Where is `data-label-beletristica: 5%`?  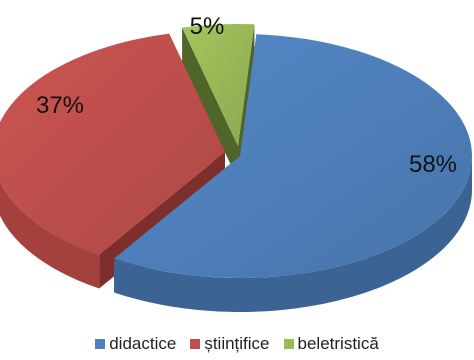
data-label-beletristica: 5% is located at coordinates (207, 26).